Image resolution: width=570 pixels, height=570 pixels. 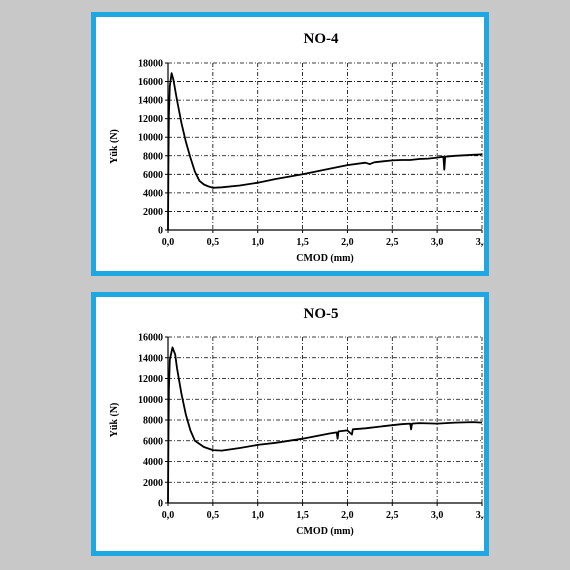 I want to click on chart-0-xtick-label: 0,5, so click(x=213, y=242).